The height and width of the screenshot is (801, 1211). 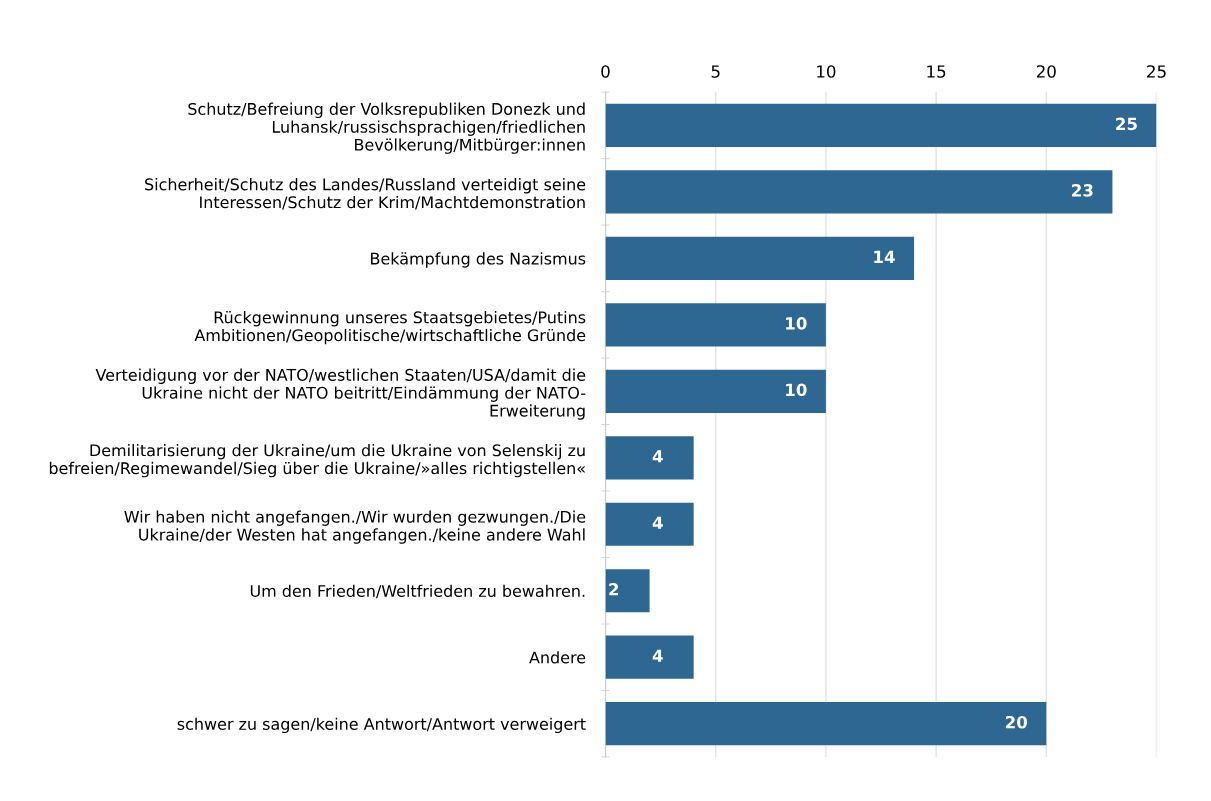 What do you see at coordinates (614, 589) in the screenshot?
I see `data-label: 2` at bounding box center [614, 589].